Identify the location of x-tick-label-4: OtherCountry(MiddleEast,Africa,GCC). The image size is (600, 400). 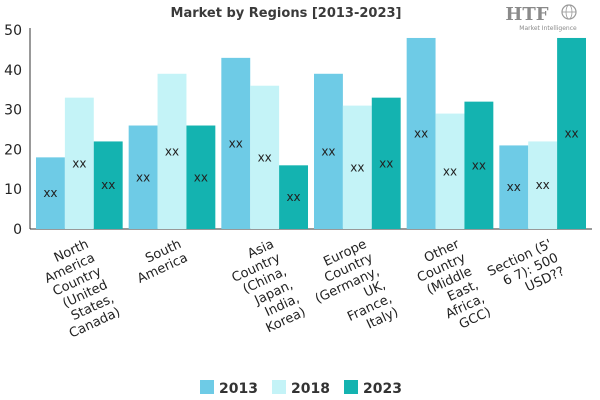
(451, 289).